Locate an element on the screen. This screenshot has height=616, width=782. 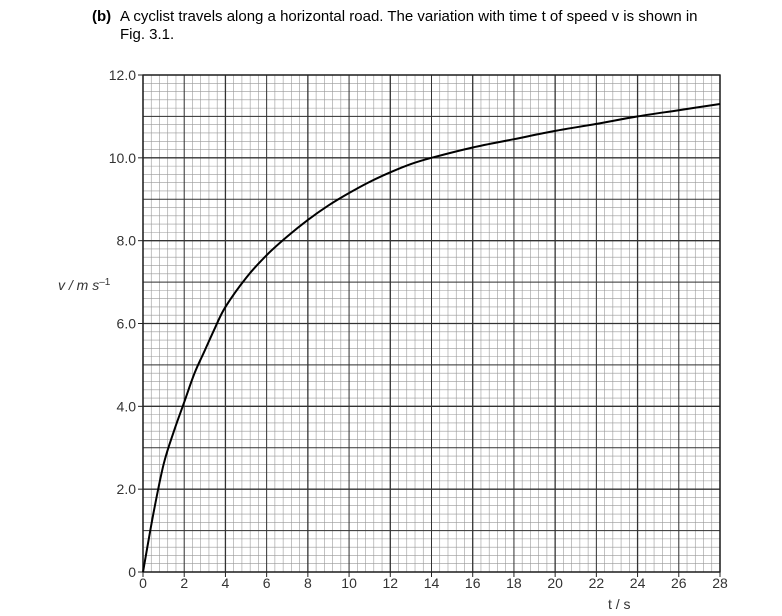
x-tick-label: 16 is located at coordinates (473, 583).